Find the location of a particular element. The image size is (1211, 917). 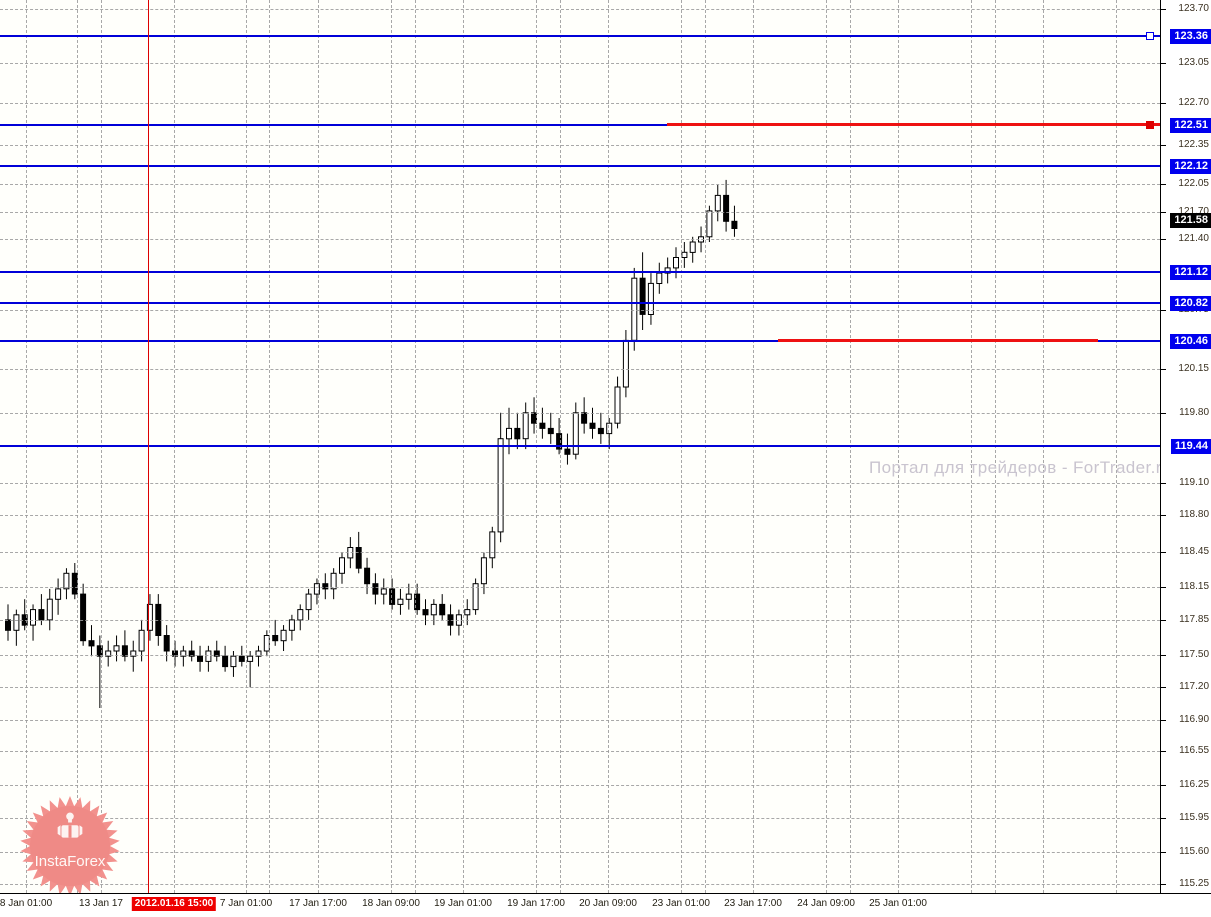

price-tick-label: 117.20 is located at coordinates (1194, 686).